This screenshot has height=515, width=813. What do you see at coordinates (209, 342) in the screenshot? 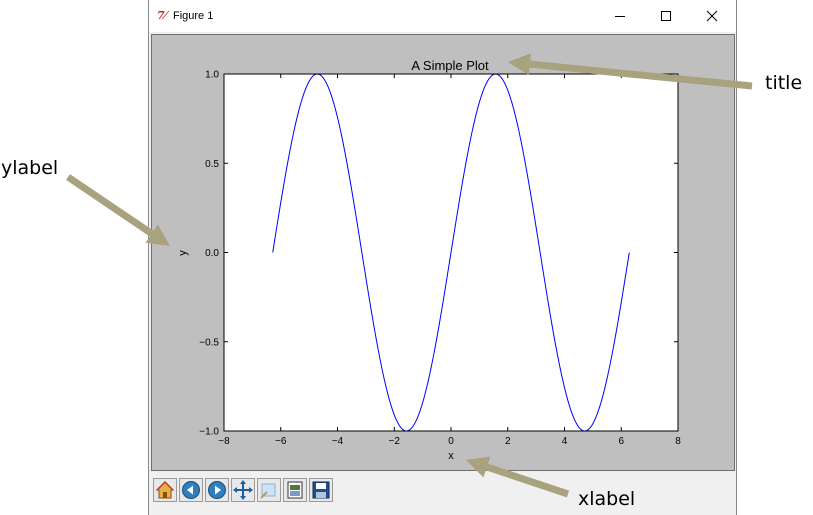
I see `y-tick-label: −0.5` at bounding box center [209, 342].